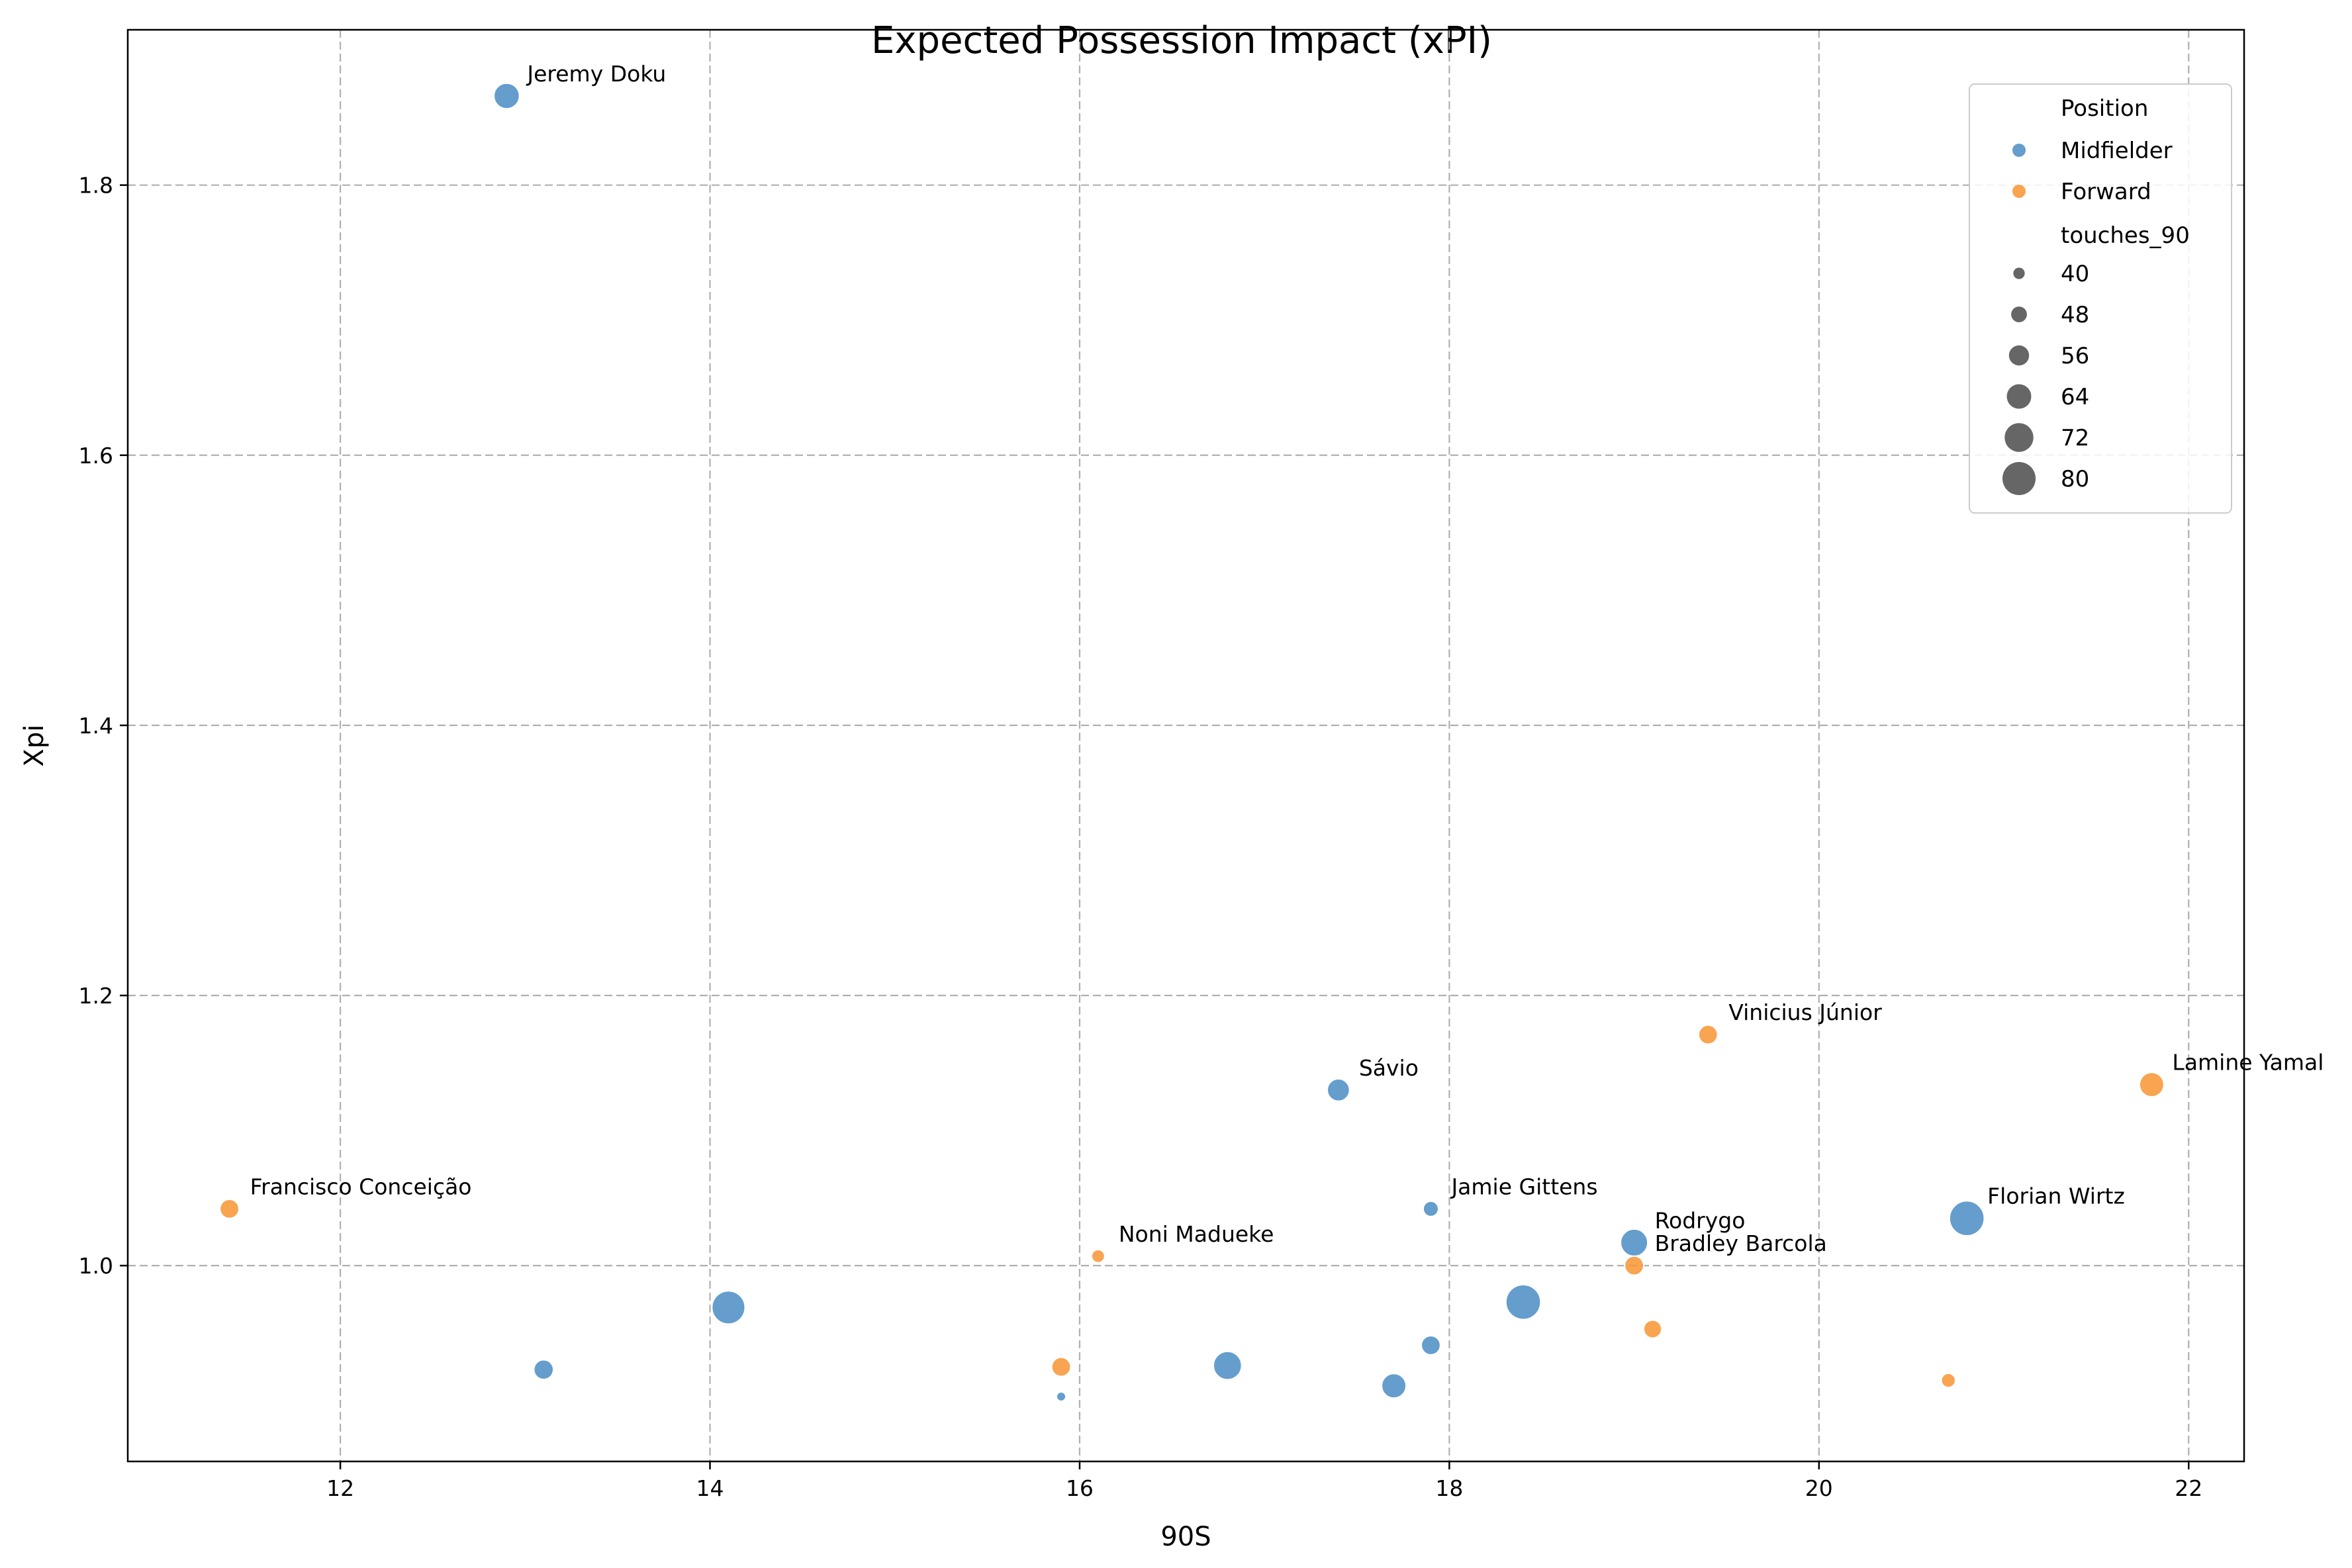 This screenshot has width=2352, height=1568. What do you see at coordinates (1185, 1537) in the screenshot?
I see `x-axis-label: 90S` at bounding box center [1185, 1537].